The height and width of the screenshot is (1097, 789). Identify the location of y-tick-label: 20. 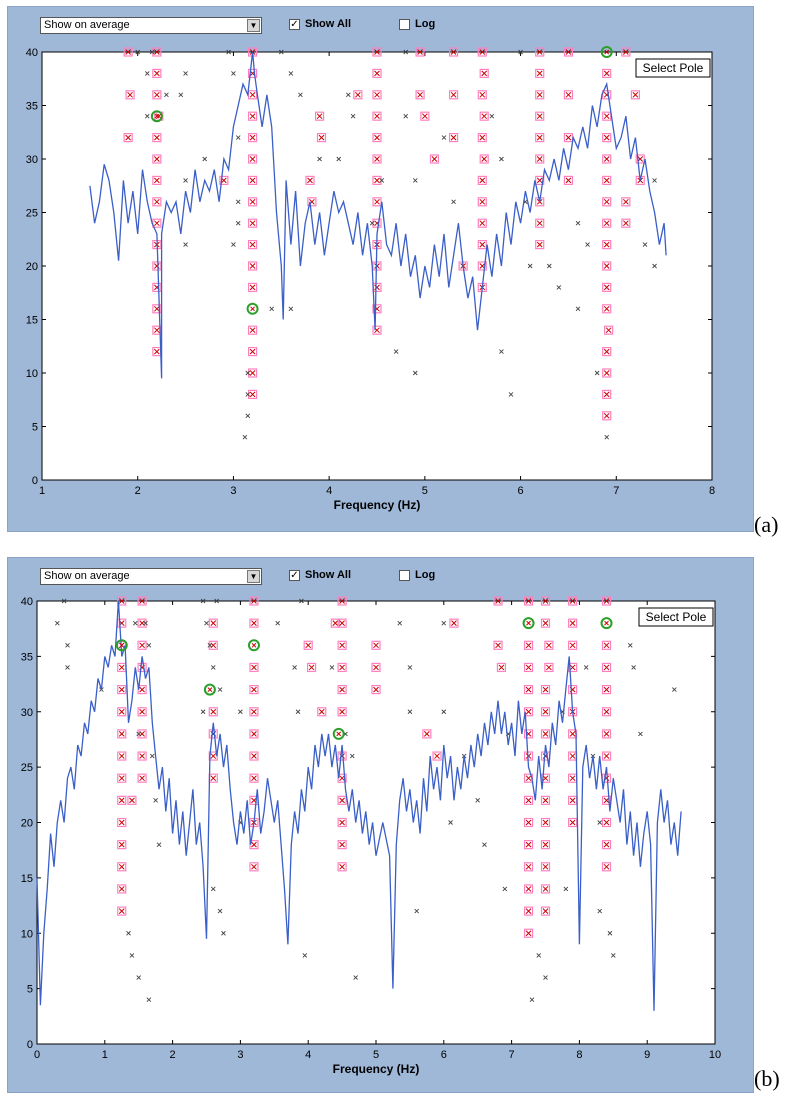
(27, 824).